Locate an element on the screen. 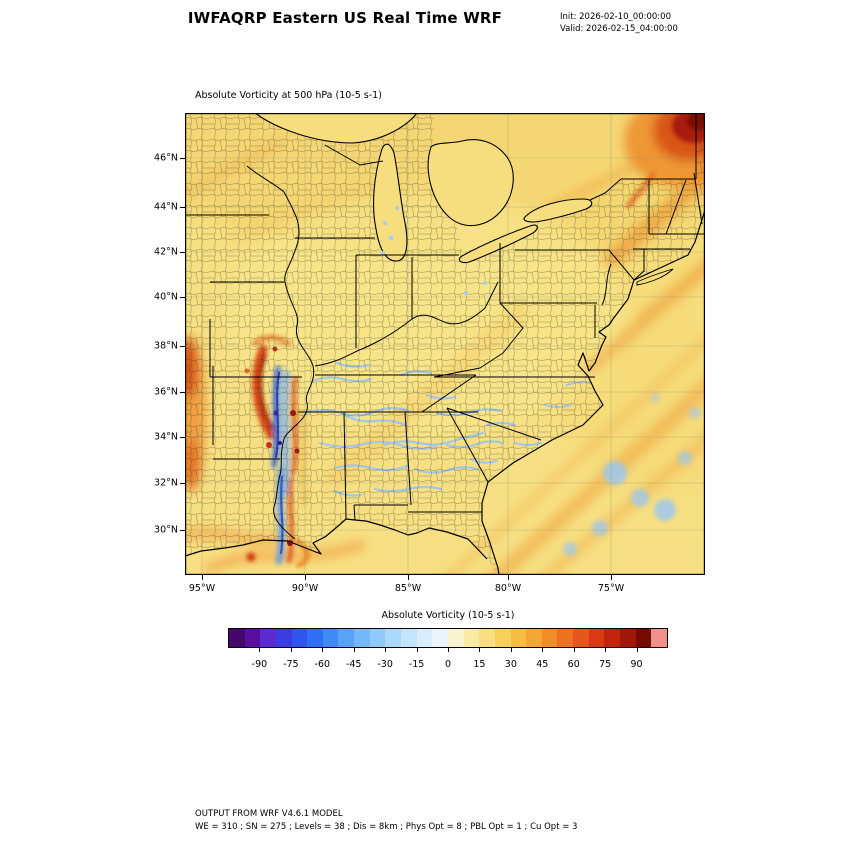 This screenshot has width=850, height=850. lat-tick-label: 46°N is located at coordinates (166, 158).